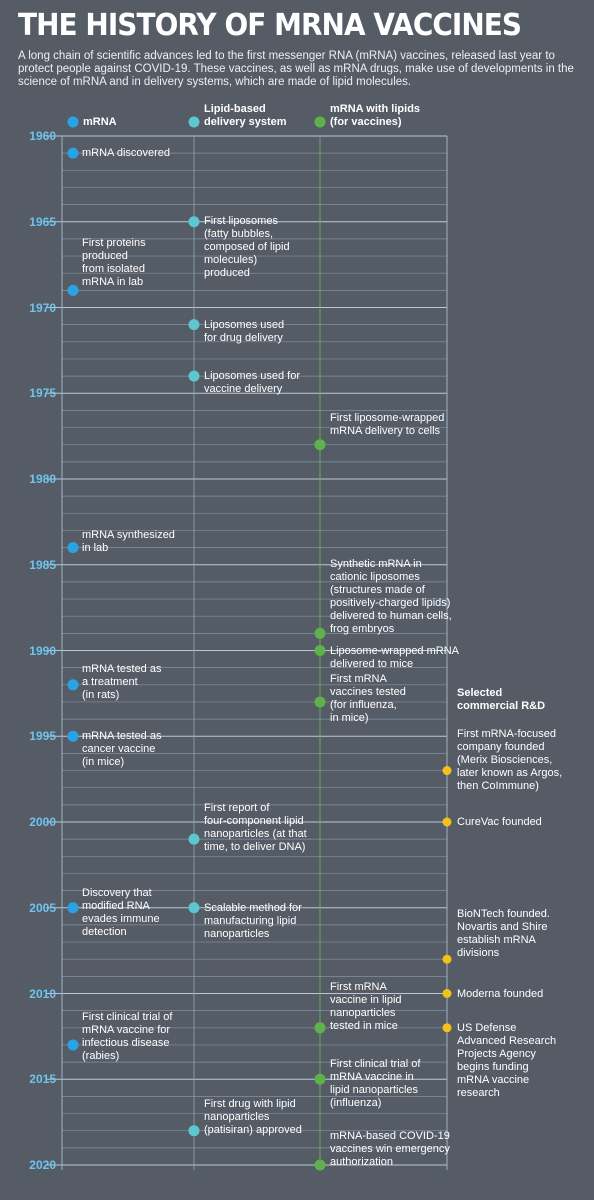 This screenshot has height=1200, width=594. What do you see at coordinates (73, 122) in the screenshot?
I see `legend-mrna-dot` at bounding box center [73, 122].